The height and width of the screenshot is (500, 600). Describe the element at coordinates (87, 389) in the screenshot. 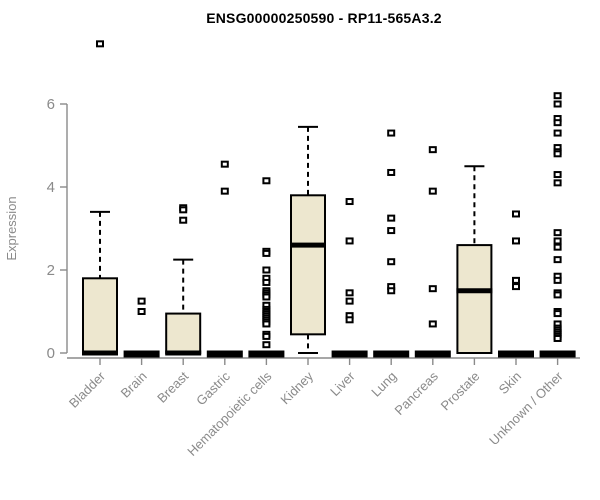

I see `x-tick-label-bladder: Bladder` at that location.